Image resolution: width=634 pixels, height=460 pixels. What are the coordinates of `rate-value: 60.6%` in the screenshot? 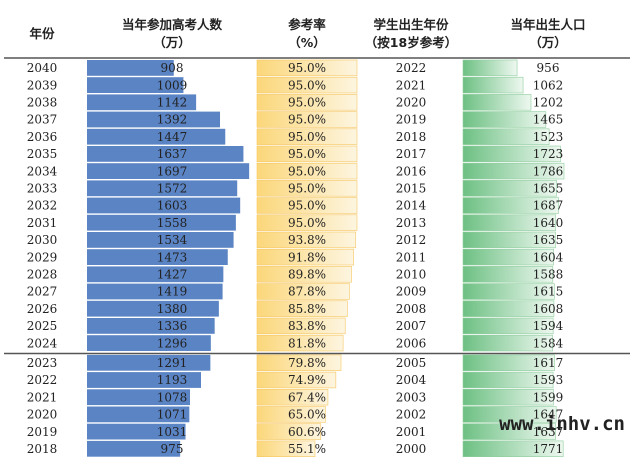 It's located at (307, 432).